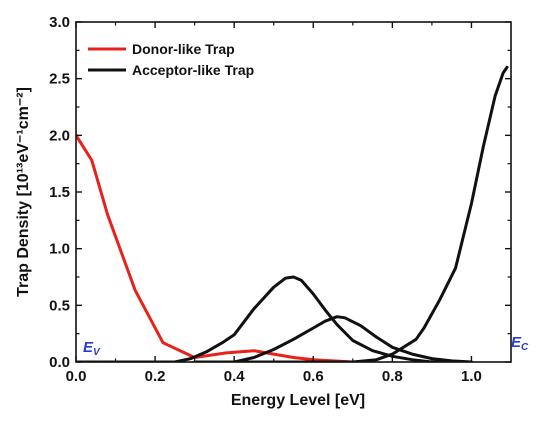 Image resolution: width=550 pixels, height=421 pixels. I want to click on band-label-ec: EC, so click(520, 343).